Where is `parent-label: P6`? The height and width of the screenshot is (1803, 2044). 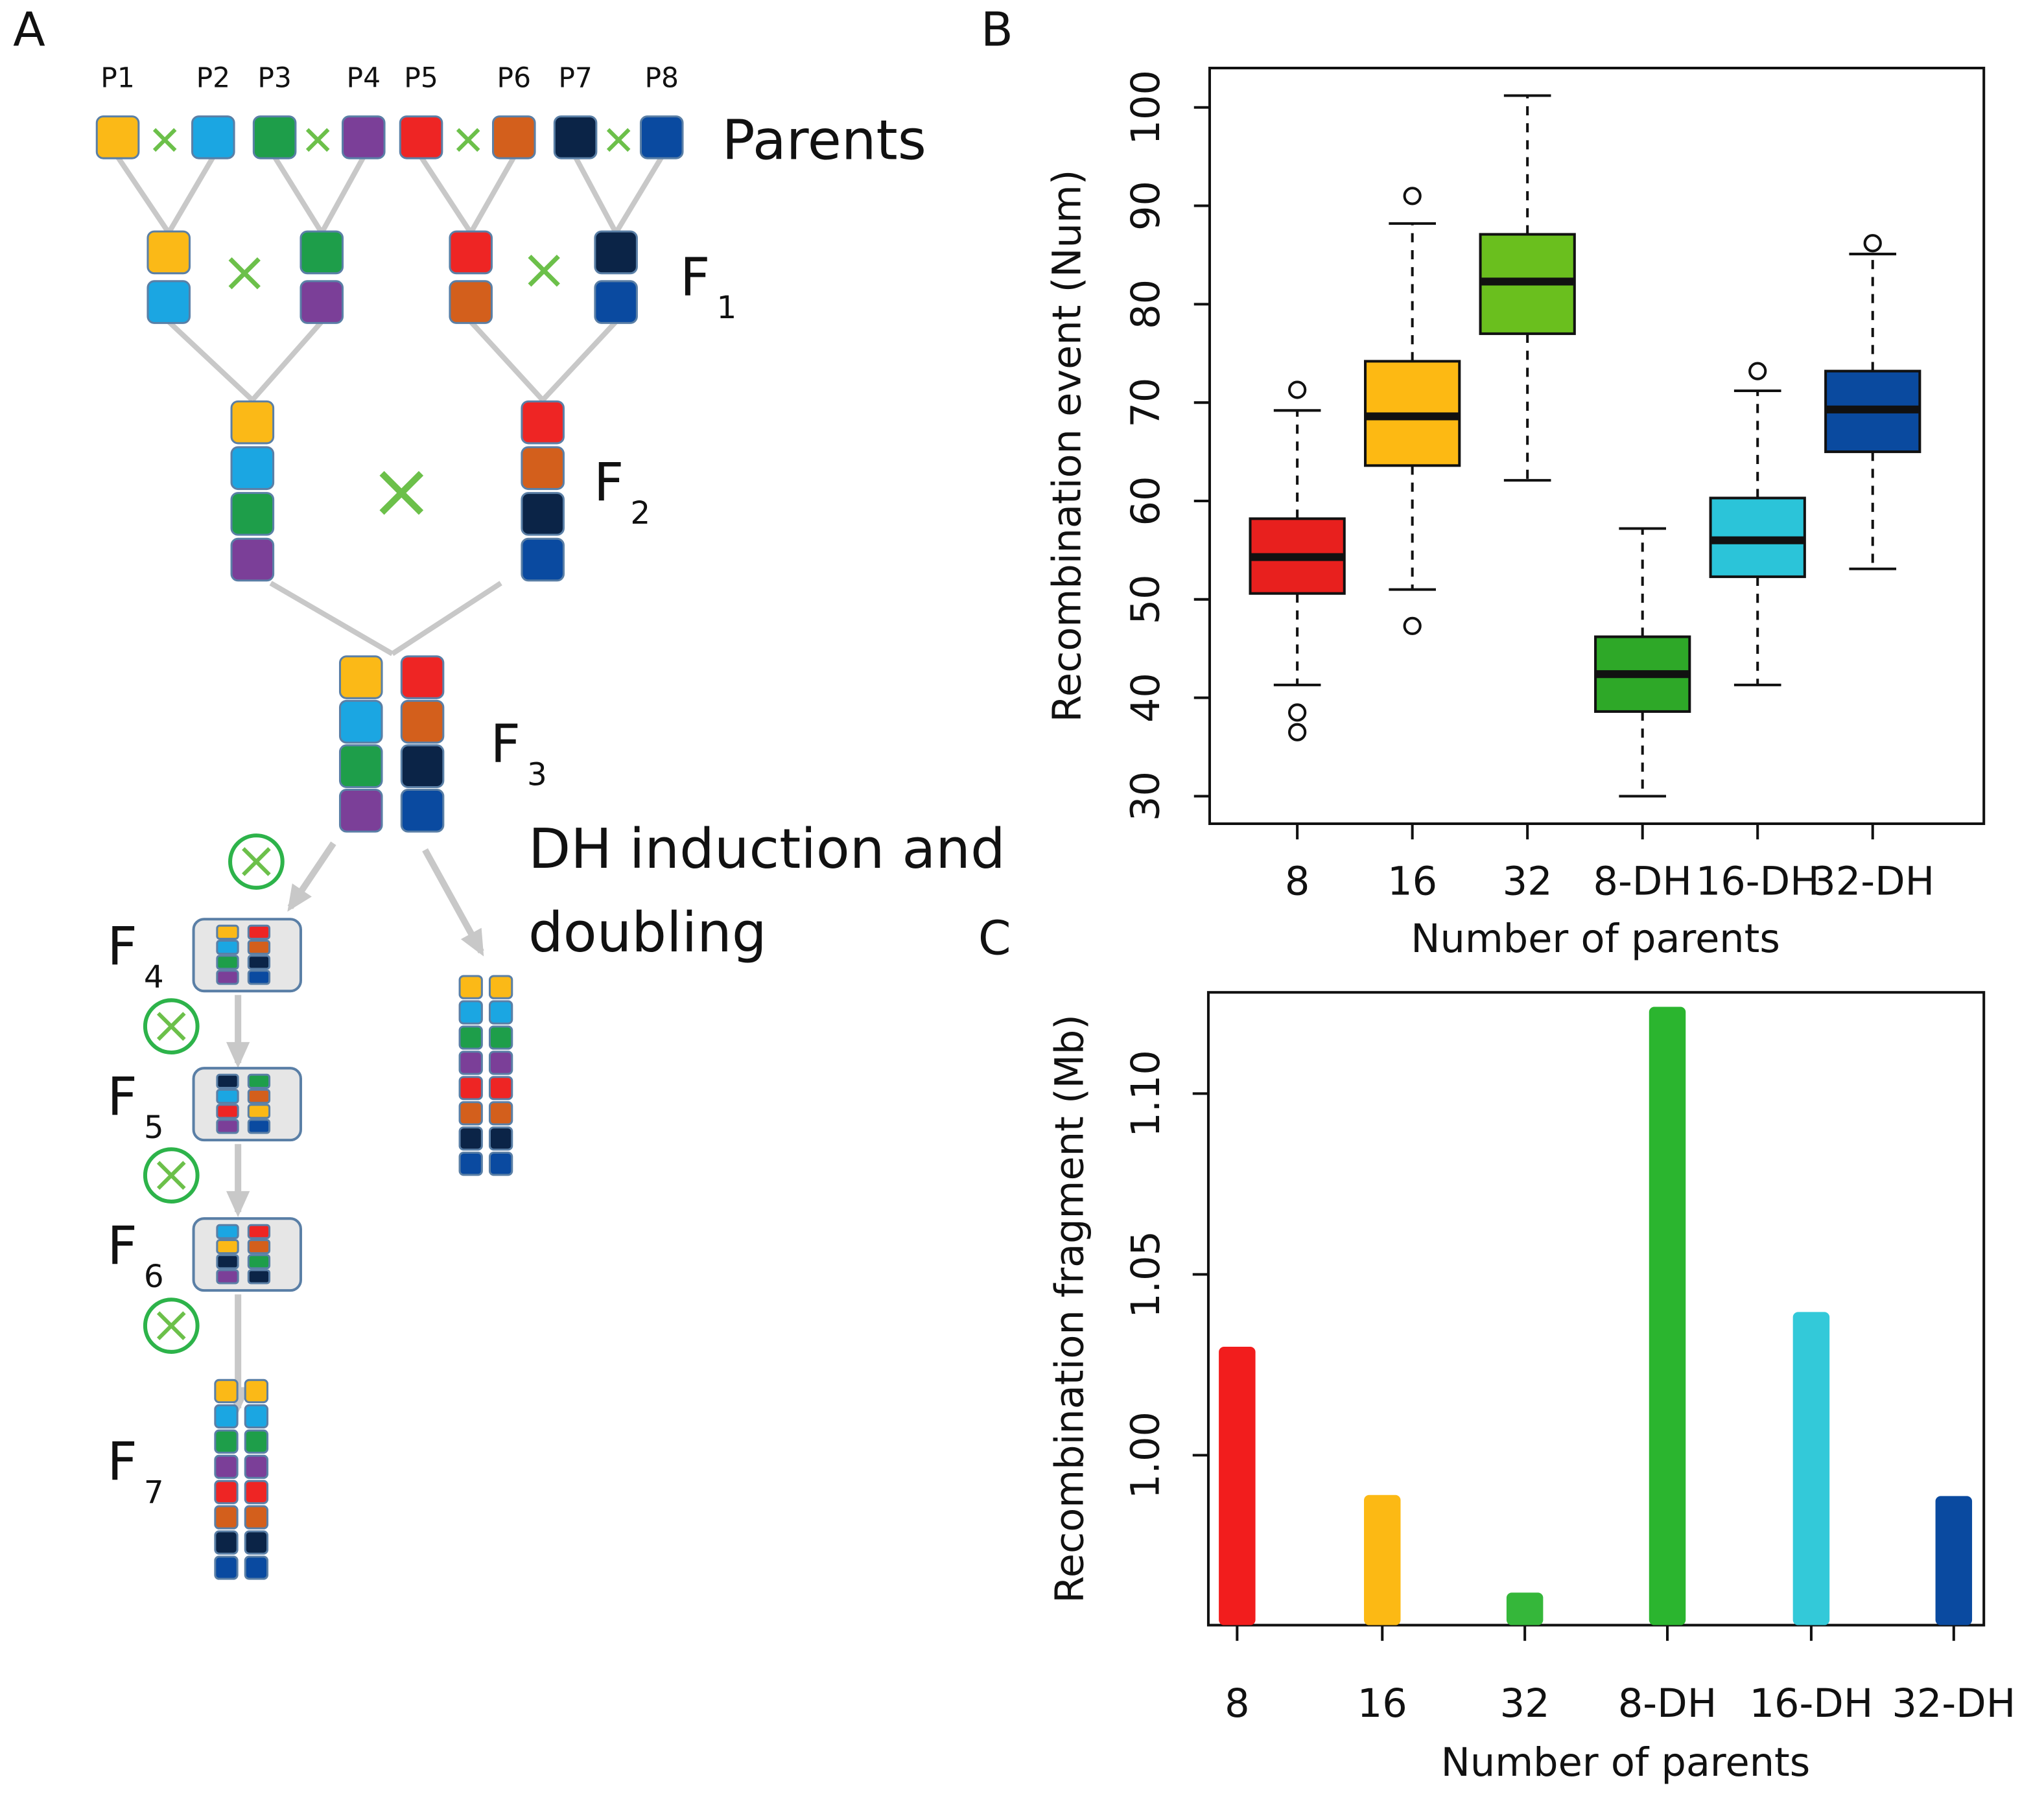
parent-label: P6 is located at coordinates (514, 78).